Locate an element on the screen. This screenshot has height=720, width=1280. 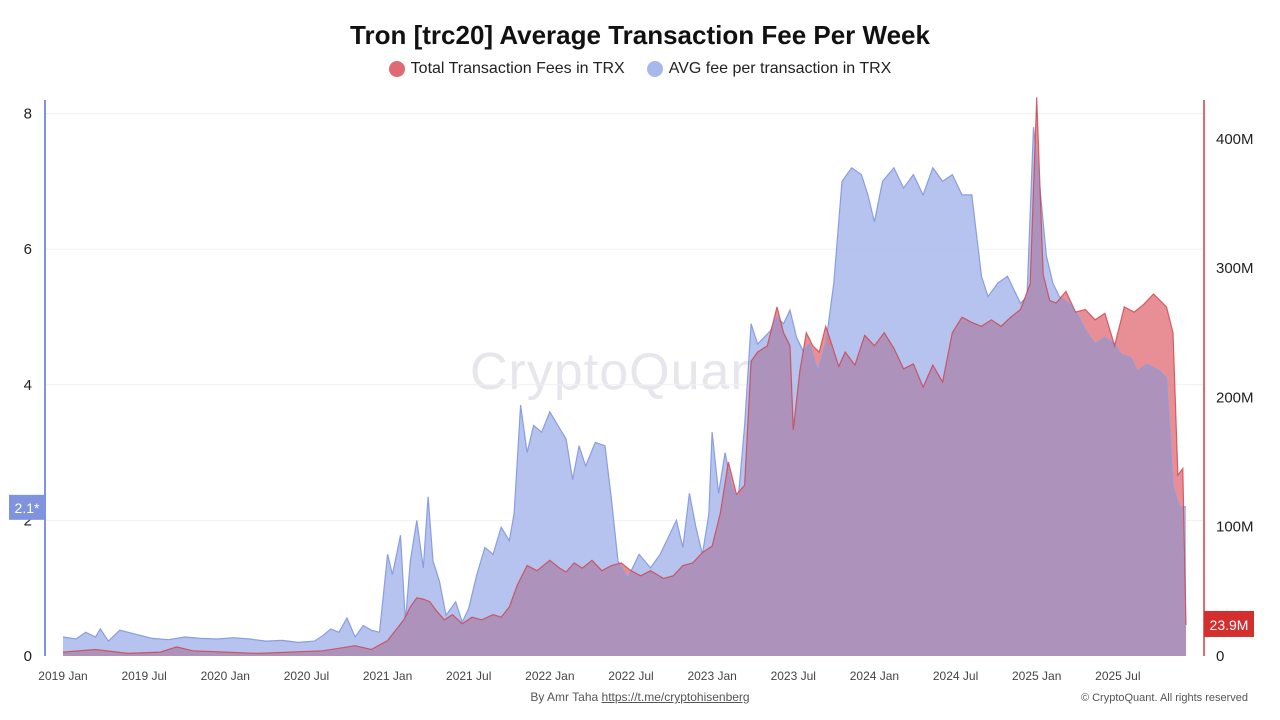
legend-item-total-fees: Total Transaction Fees in TRX is located at coordinates (506, 69).